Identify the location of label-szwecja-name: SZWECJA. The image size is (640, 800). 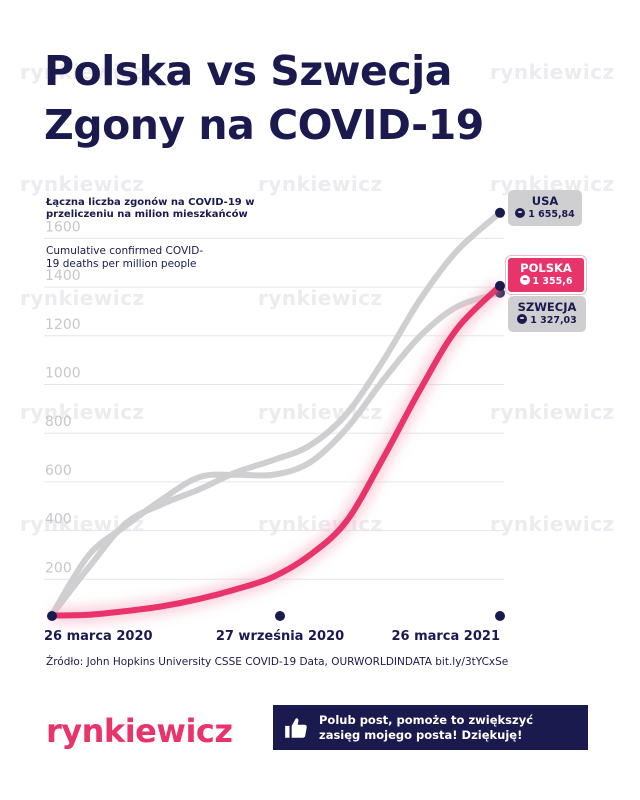
(547, 307).